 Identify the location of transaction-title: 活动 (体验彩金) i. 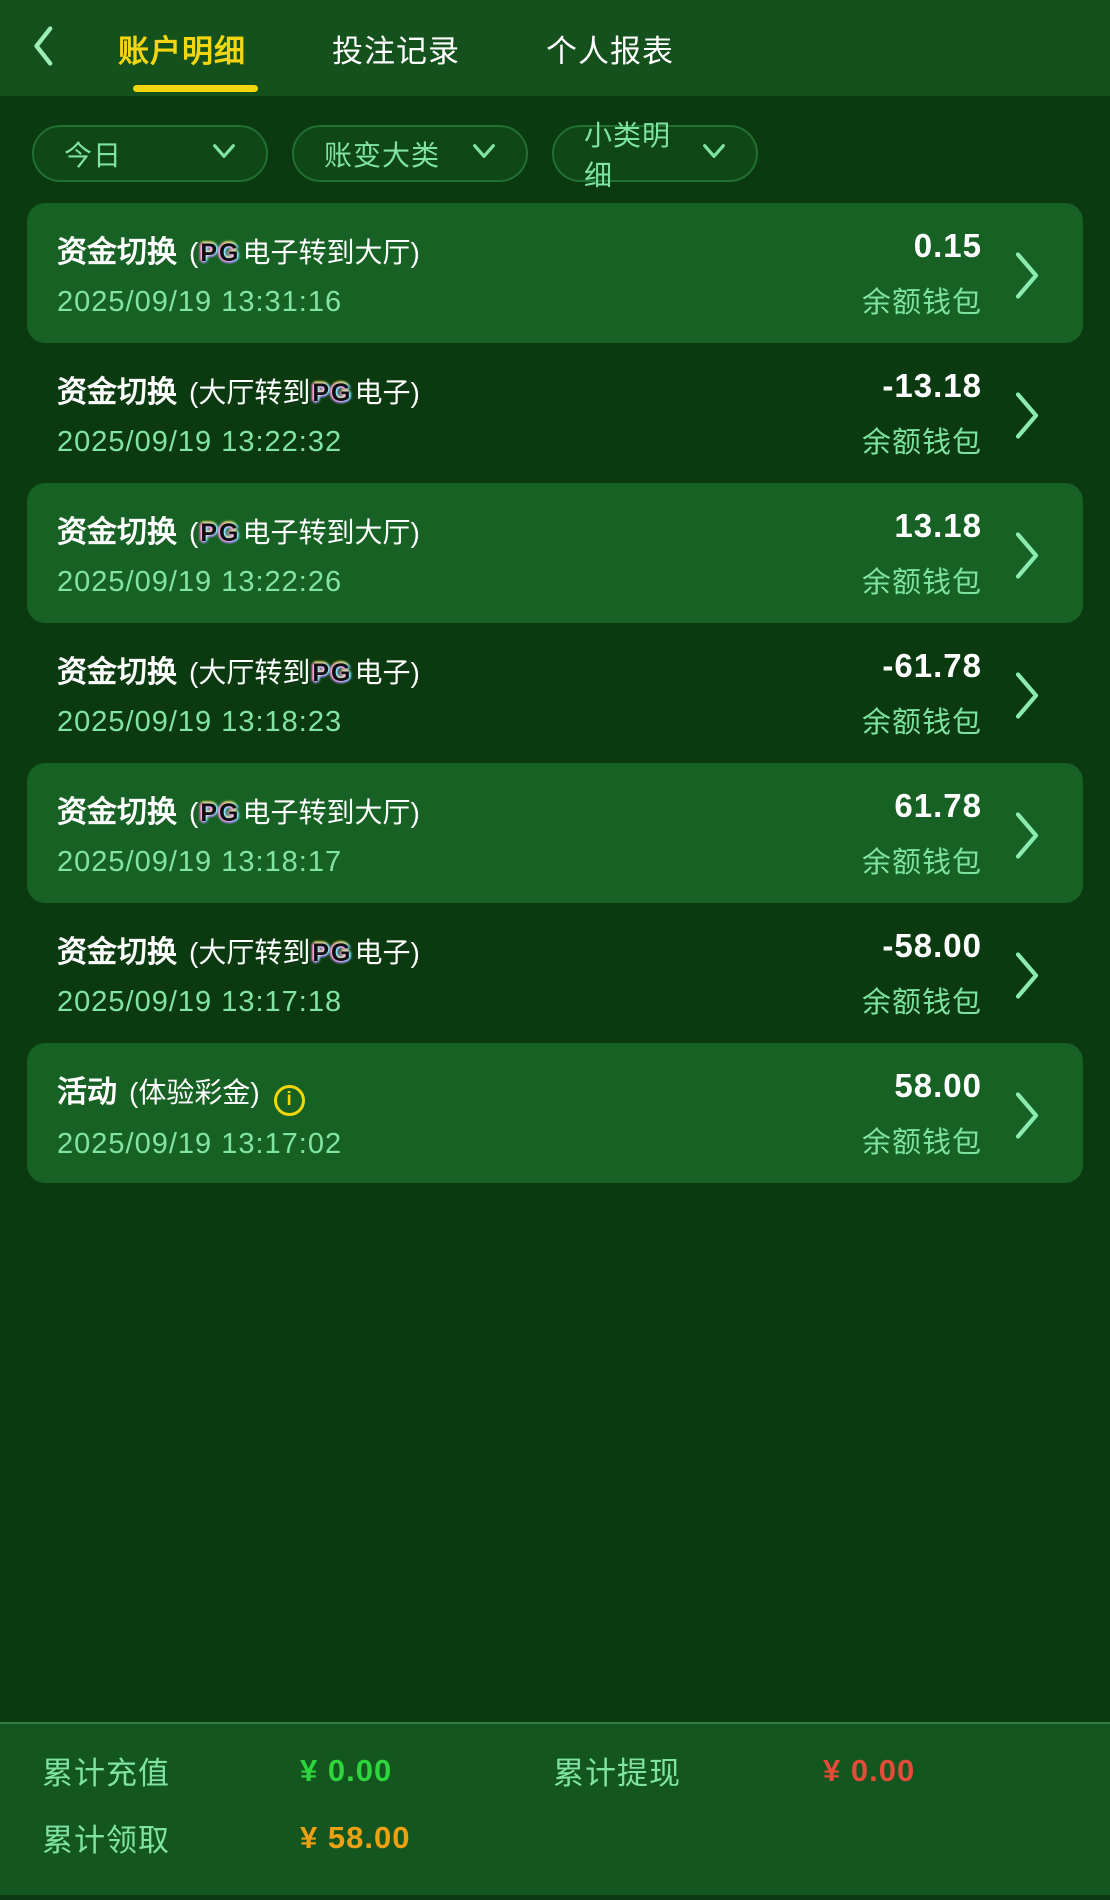
(555, 1091).